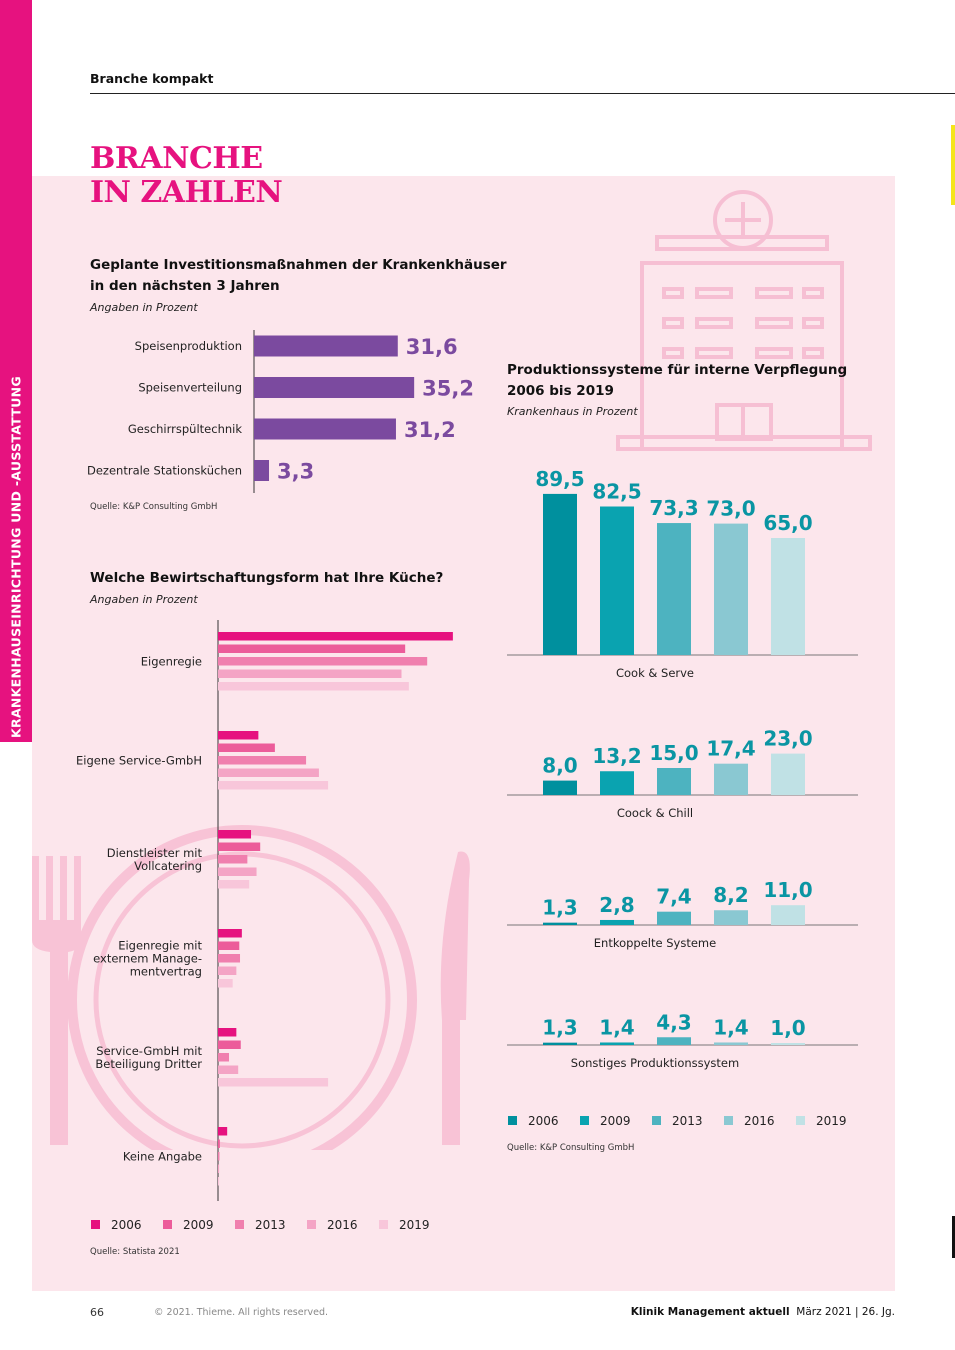  What do you see at coordinates (522, 93) in the screenshot?
I see `header-rule` at bounding box center [522, 93].